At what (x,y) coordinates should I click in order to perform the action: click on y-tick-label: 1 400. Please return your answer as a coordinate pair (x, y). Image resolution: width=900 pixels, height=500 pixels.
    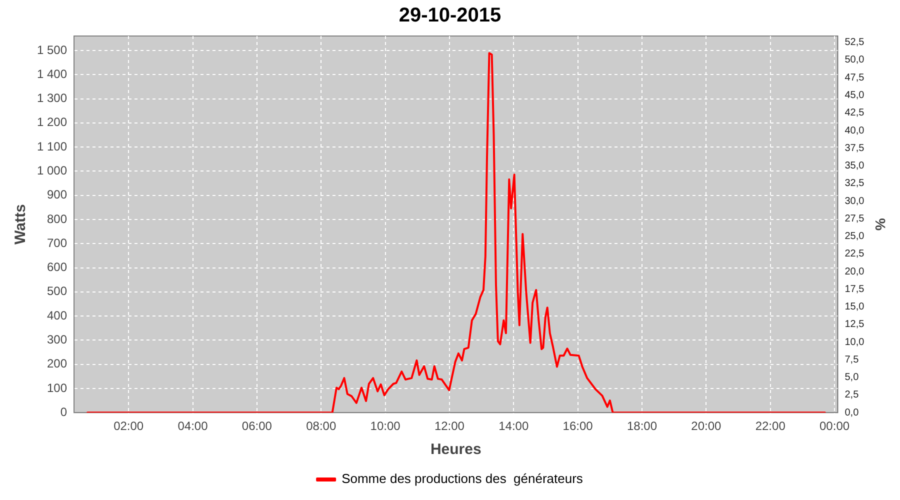
    Looking at the image, I should click on (52, 73).